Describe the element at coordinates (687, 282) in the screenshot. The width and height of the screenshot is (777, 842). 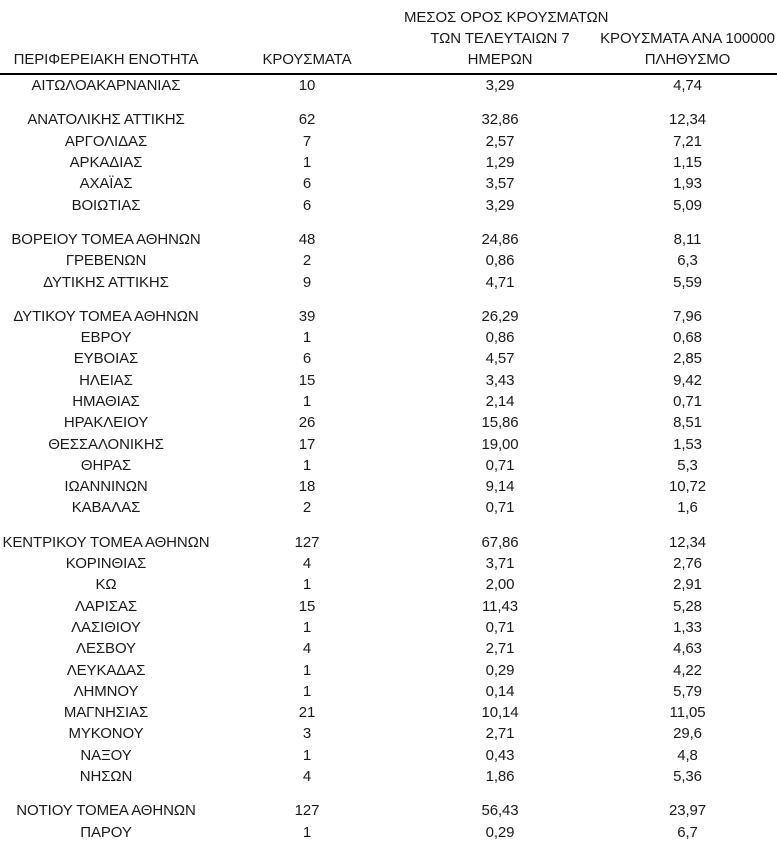
I see `per100k-cell: 5,59` at that location.